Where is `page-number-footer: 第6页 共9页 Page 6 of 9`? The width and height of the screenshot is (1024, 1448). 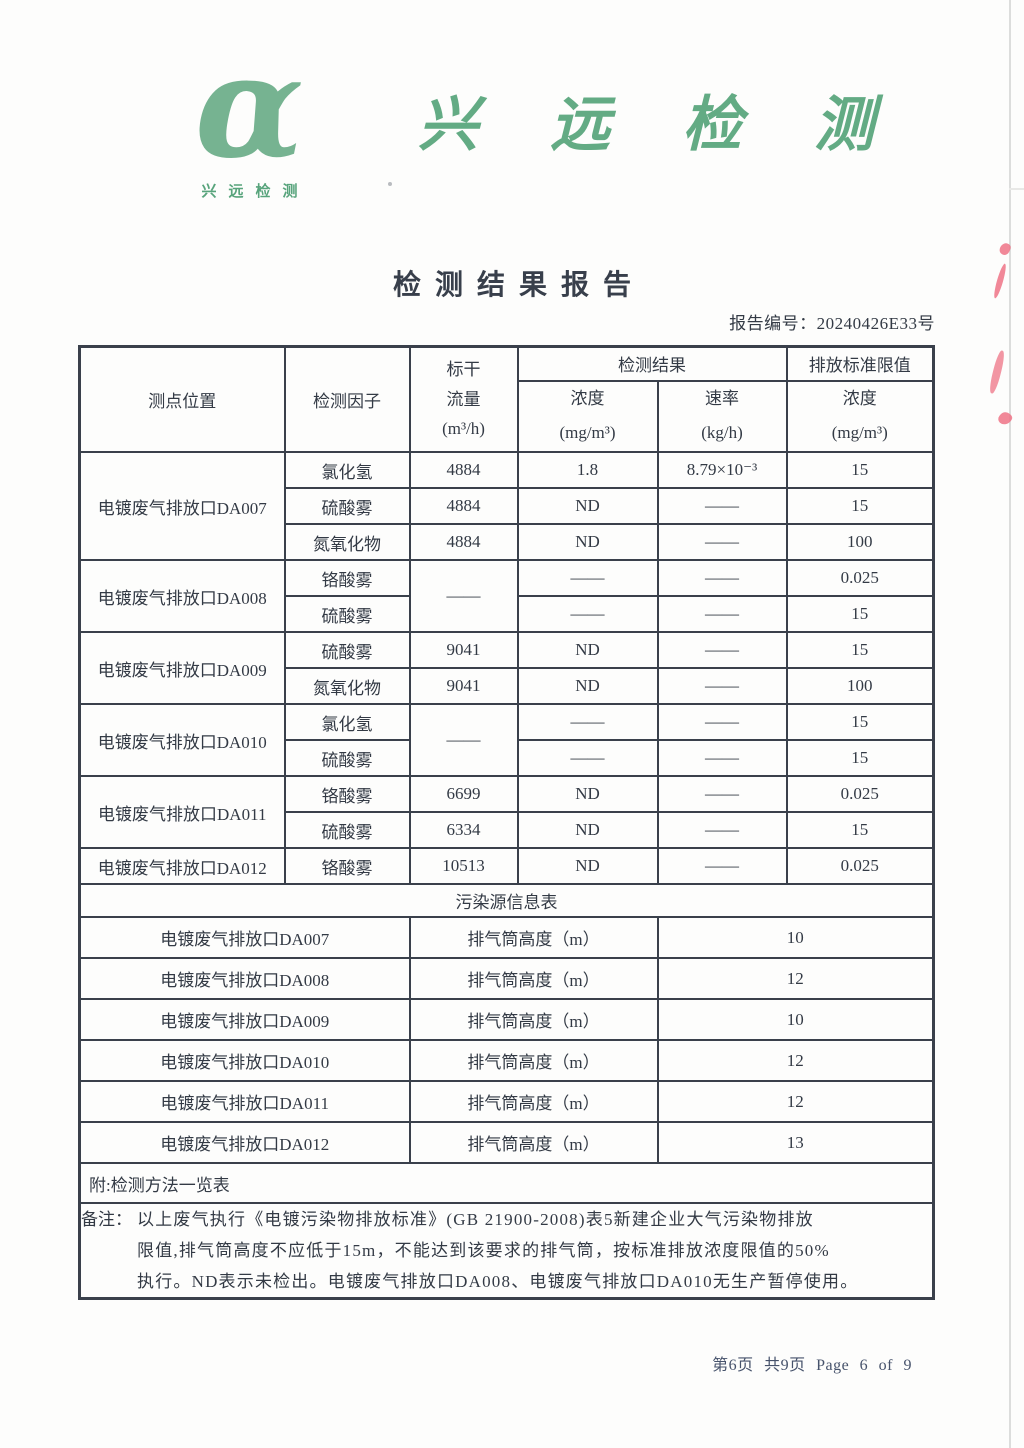 page-number-footer: 第6页 共9页 Page 6 of 9 is located at coordinates (812, 1365).